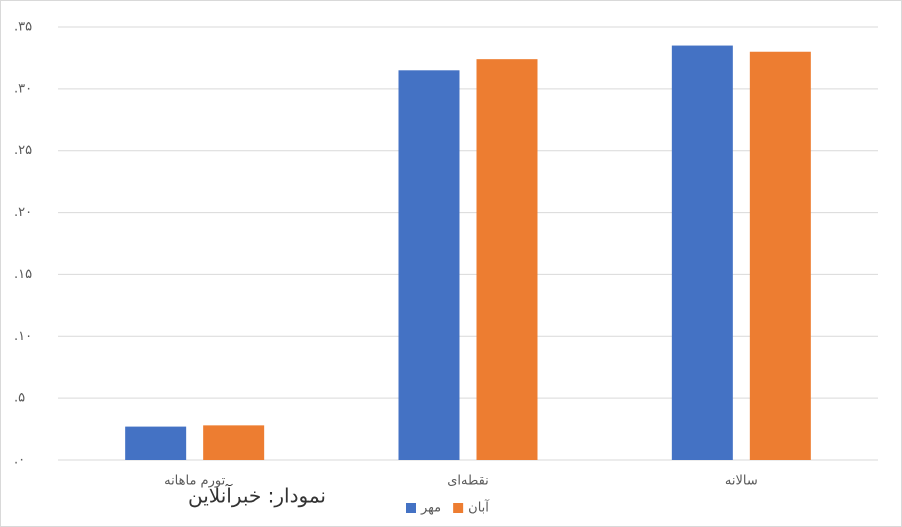 The width and height of the screenshot is (902, 527). Describe the element at coordinates (23, 88) in the screenshot. I see `y-tick-label: .۳۰` at that location.